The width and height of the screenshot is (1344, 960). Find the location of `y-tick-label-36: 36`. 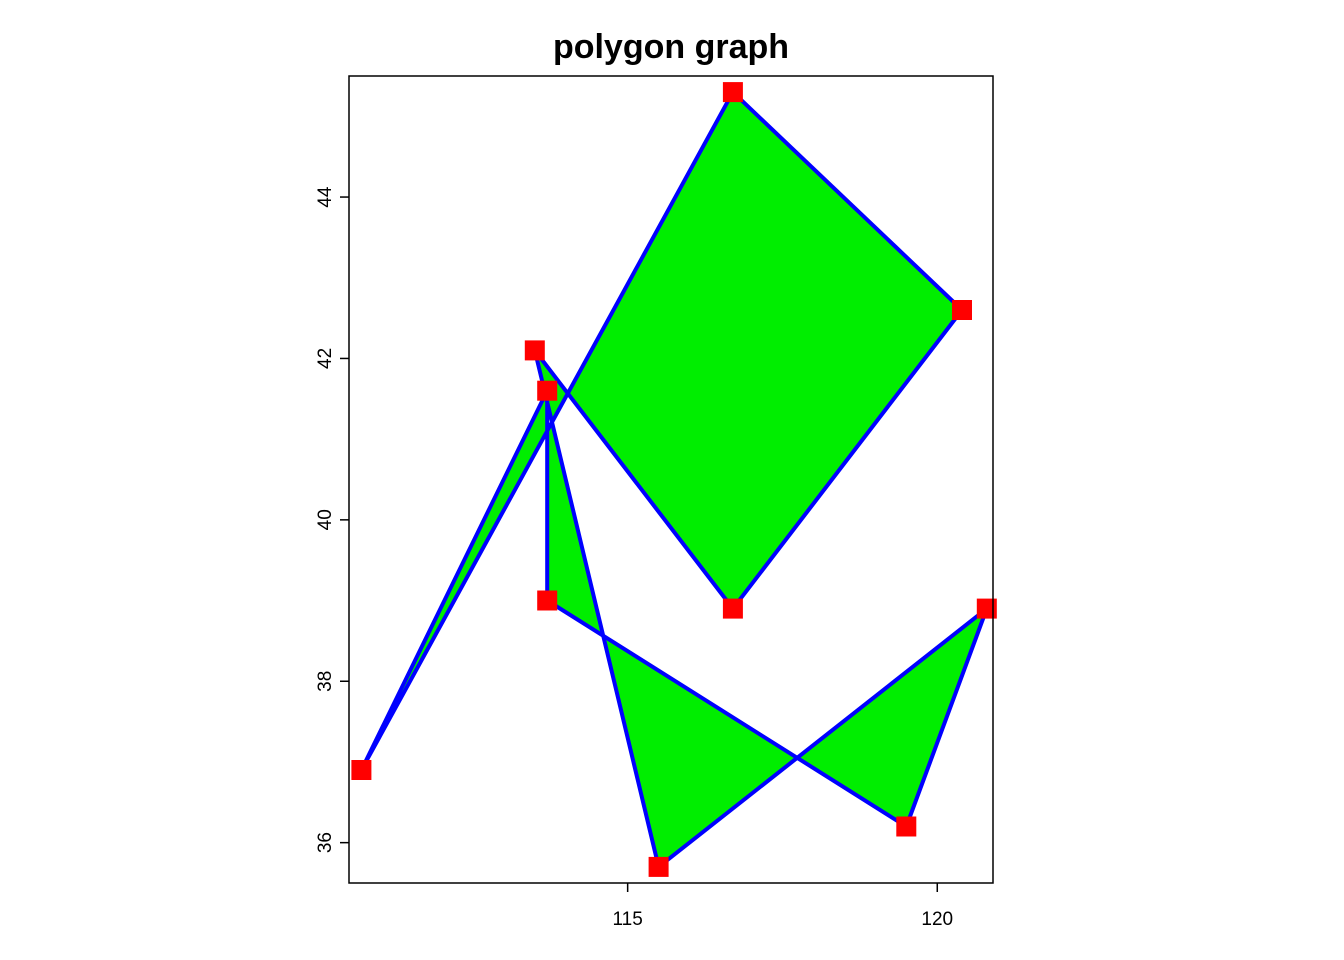

y-tick-label-36: 36 is located at coordinates (325, 842).